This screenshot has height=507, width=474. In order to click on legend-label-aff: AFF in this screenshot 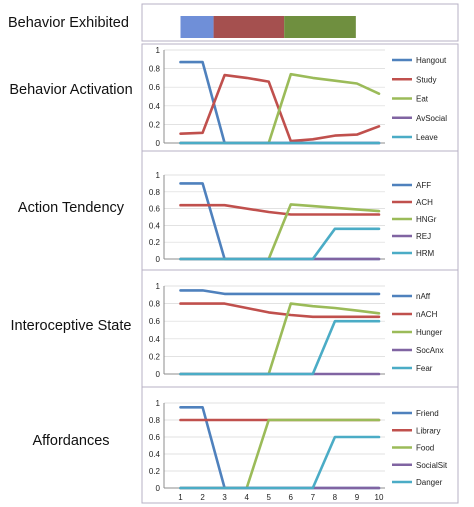, I will do `click(423, 185)`.